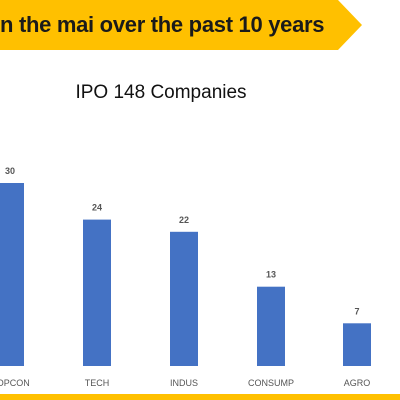 This screenshot has height=400, width=400. What do you see at coordinates (357, 344) in the screenshot?
I see `bar-agro` at bounding box center [357, 344].